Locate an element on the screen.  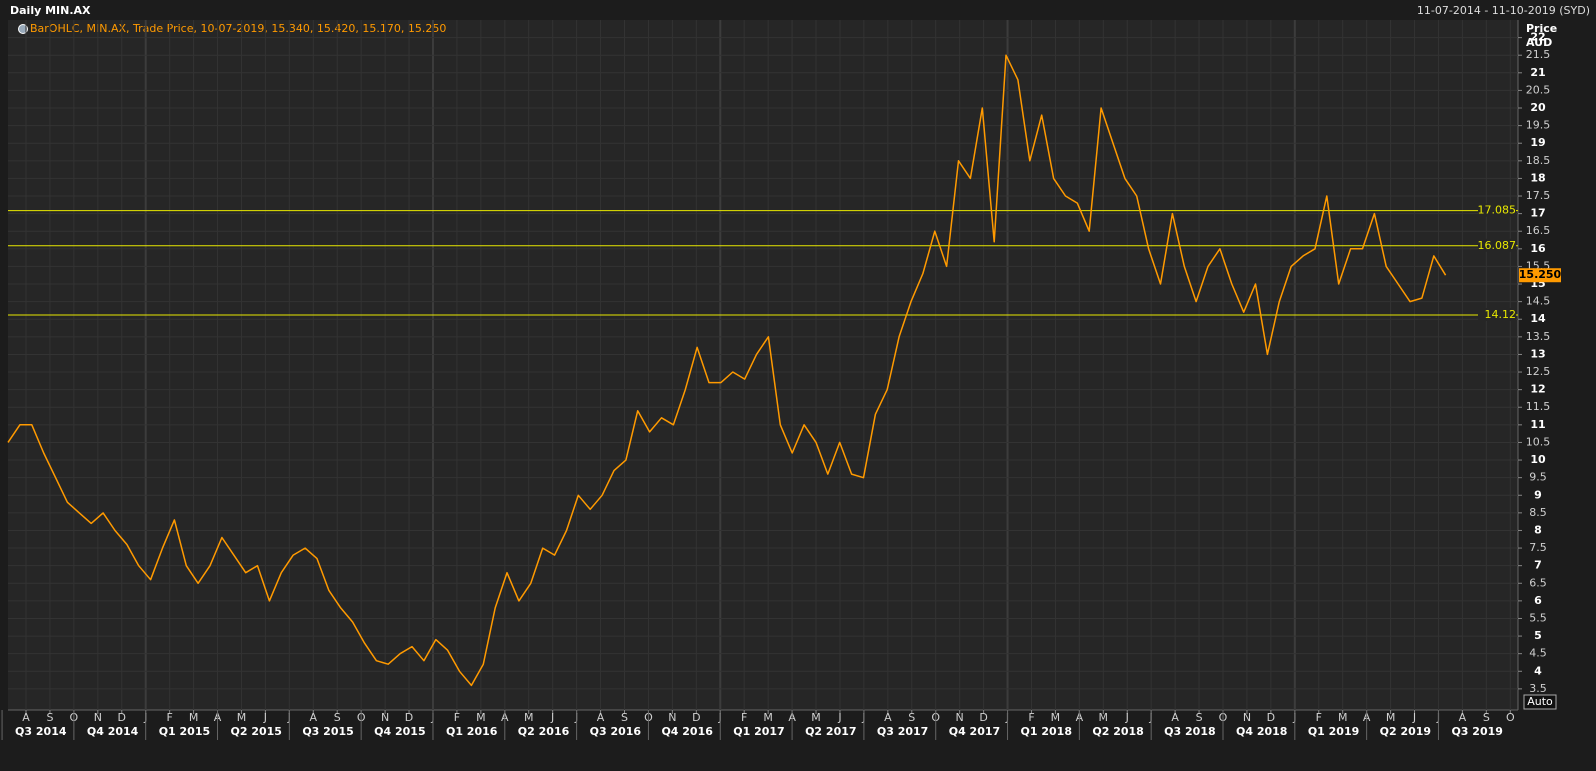
y-tick-label: 19.5 is located at coordinates (1538, 125).